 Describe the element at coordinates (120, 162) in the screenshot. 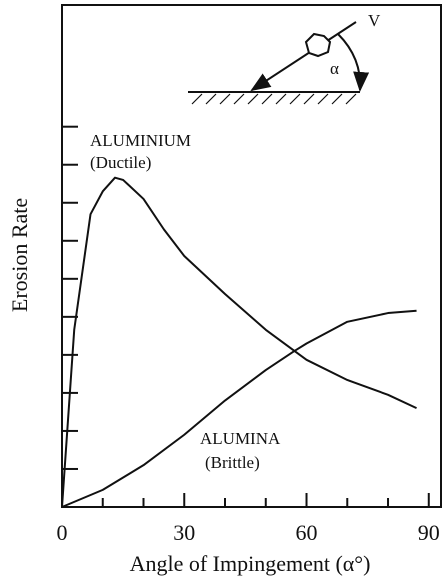

I see `series-label: (Ductile)` at that location.